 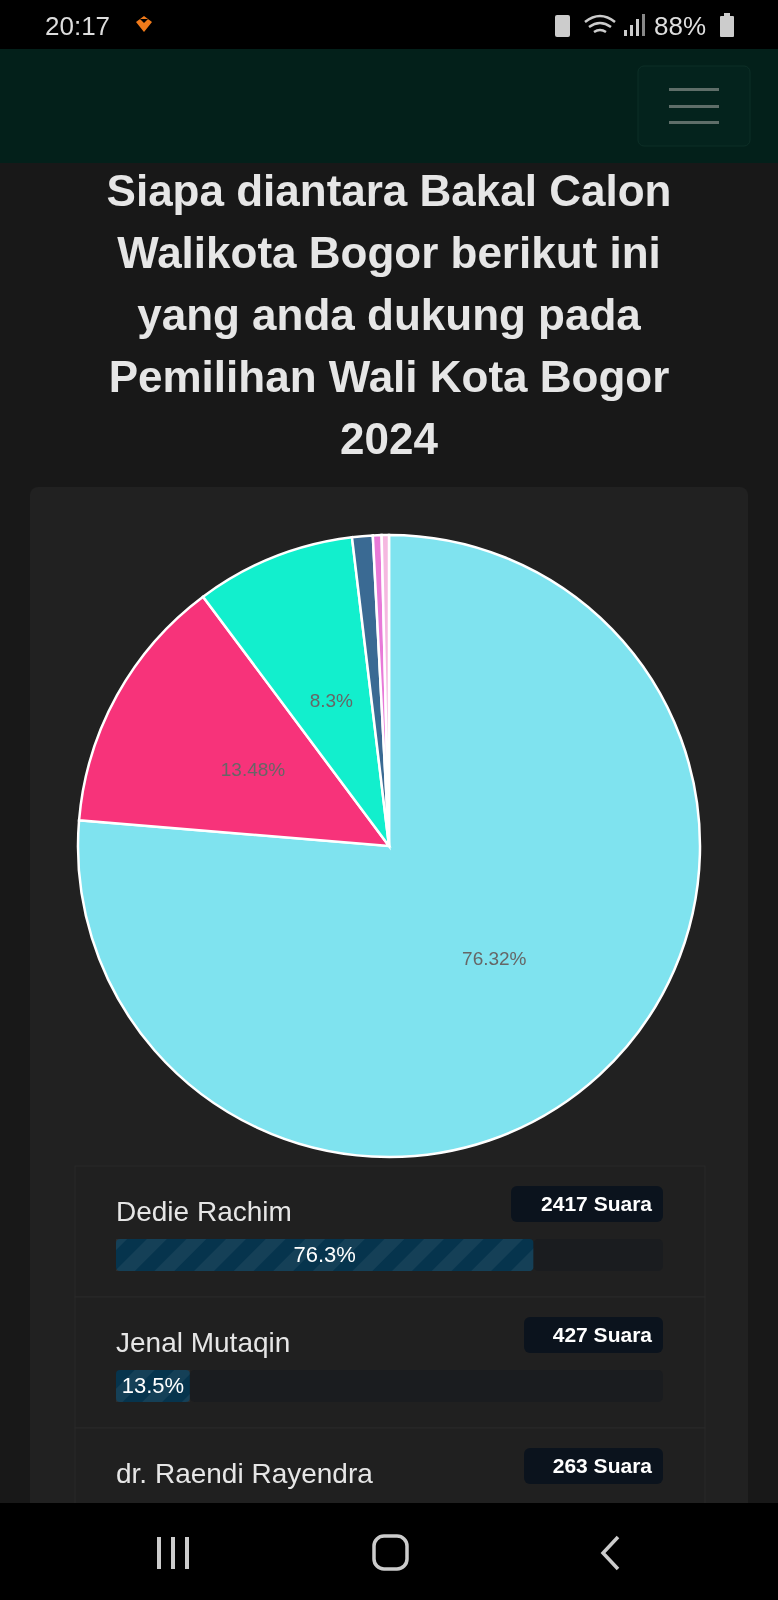 I want to click on data-label: 76.32%, so click(x=494, y=959).